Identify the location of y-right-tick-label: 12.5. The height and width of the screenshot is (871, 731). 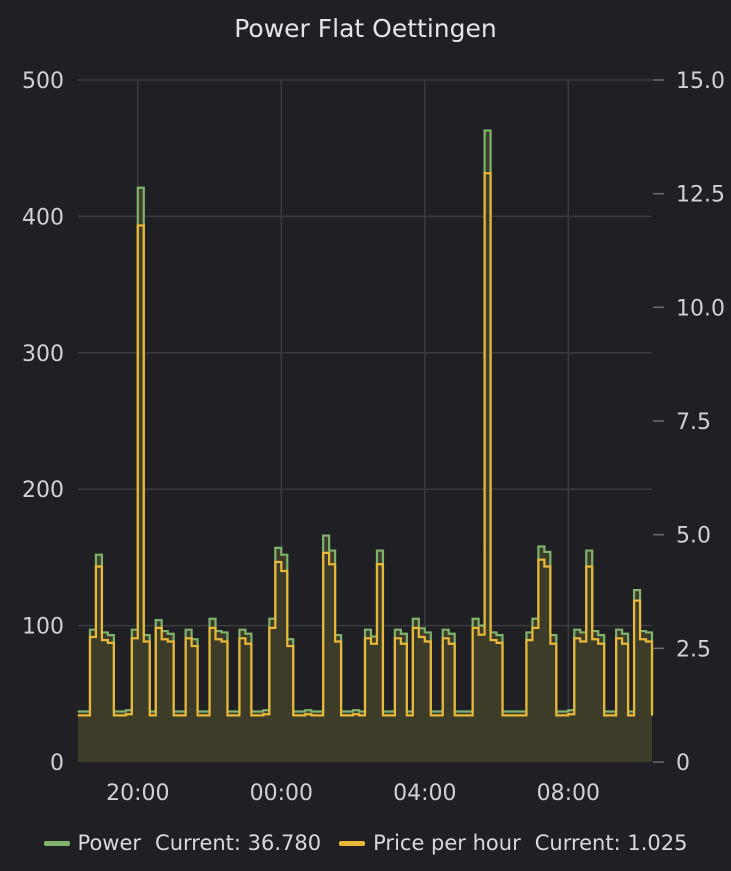
(700, 195).